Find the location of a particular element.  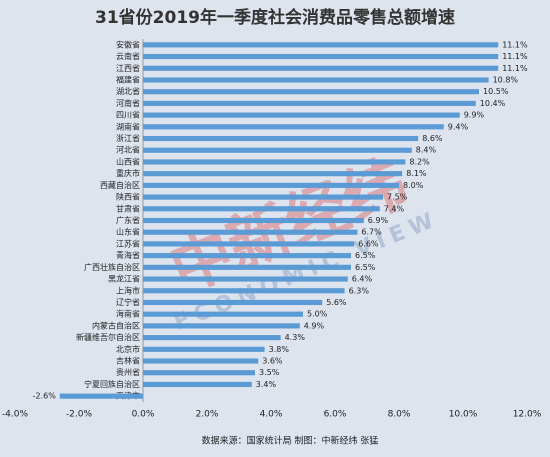

y-tick-label: 贵州省 is located at coordinates (128, 372).